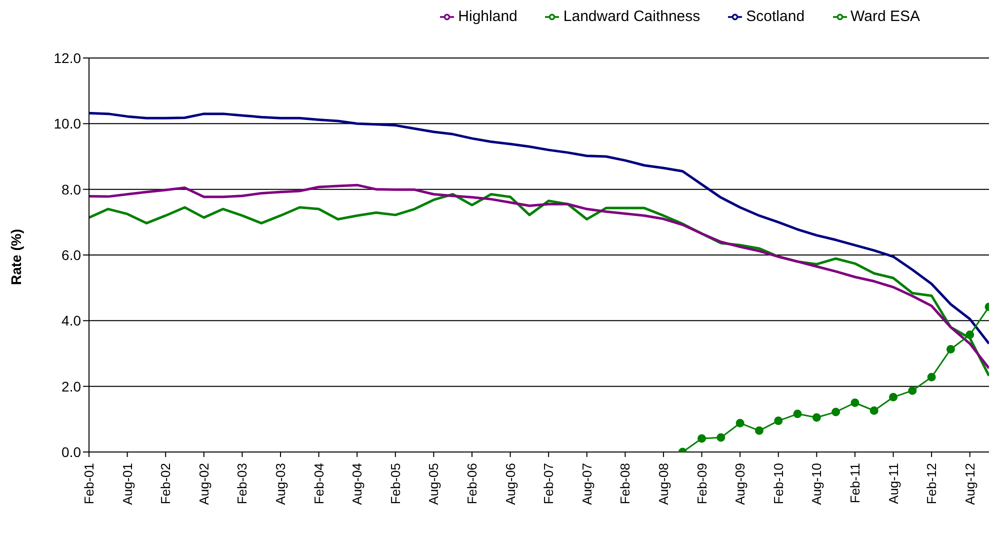  I want to click on x-tick-label: Aug-01, so click(127, 484).